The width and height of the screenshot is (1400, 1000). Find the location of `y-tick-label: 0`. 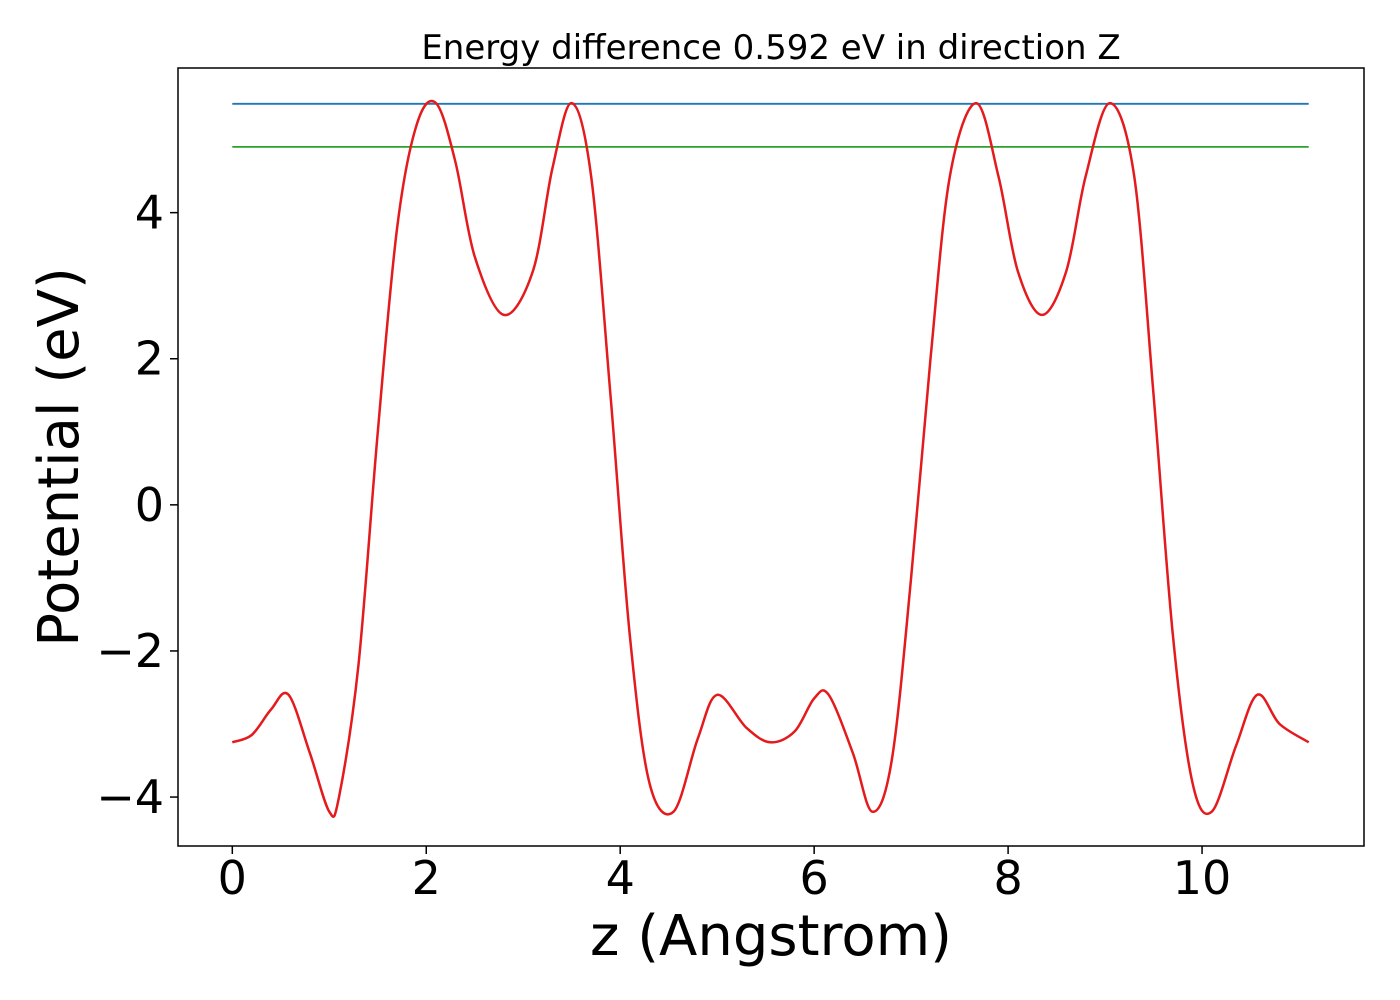

y-tick-label: 0 is located at coordinates (149, 505).